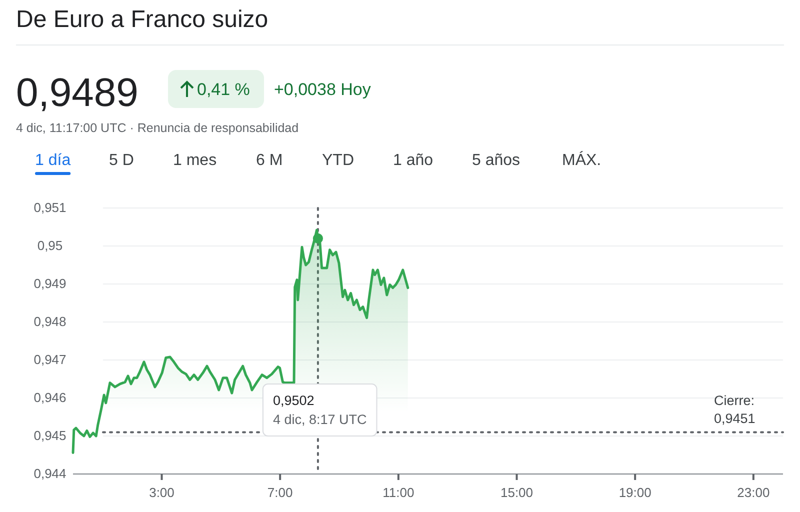 The image size is (800, 512). I want to click on y-tick-label: 0,95, so click(50, 246).